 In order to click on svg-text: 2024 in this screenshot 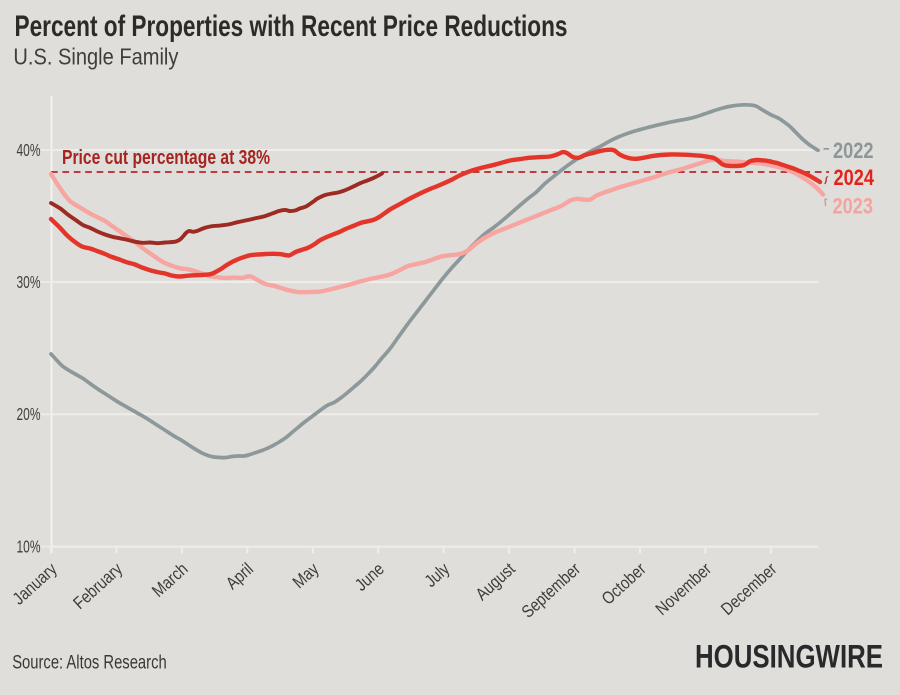, I will do `click(854, 177)`.